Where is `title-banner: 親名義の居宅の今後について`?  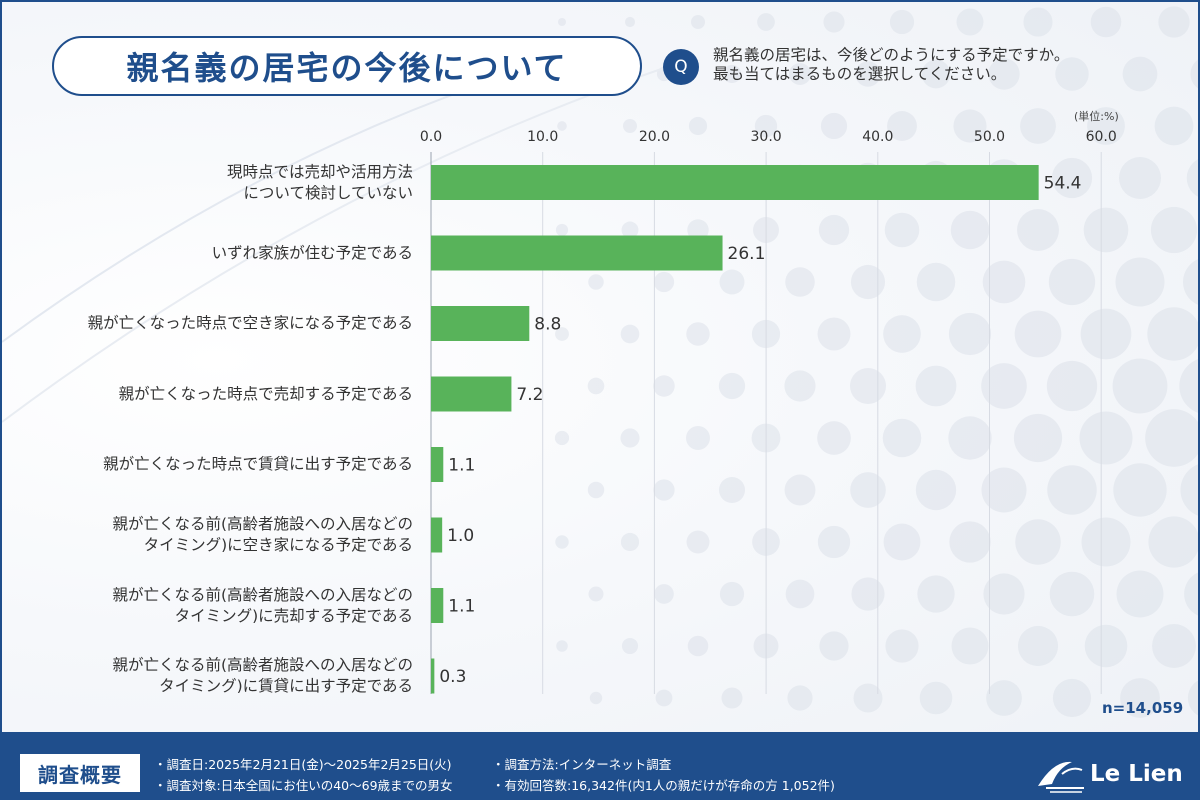
title-banner: 親名義の居宅の今後について is located at coordinates (347, 66).